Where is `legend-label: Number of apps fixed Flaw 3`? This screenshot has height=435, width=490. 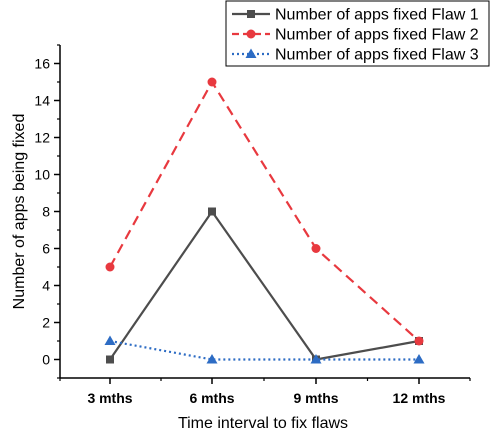
legend-label: Number of apps fixed Flaw 3 is located at coordinates (377, 55).